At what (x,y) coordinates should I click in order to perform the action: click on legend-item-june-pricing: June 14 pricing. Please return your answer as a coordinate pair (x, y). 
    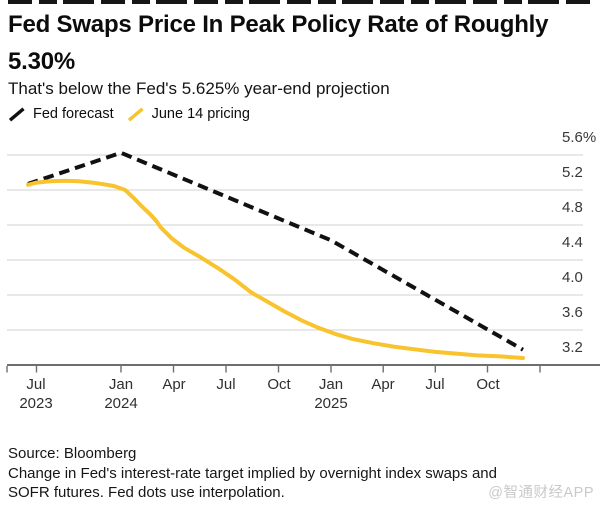
    Looking at the image, I should click on (188, 114).